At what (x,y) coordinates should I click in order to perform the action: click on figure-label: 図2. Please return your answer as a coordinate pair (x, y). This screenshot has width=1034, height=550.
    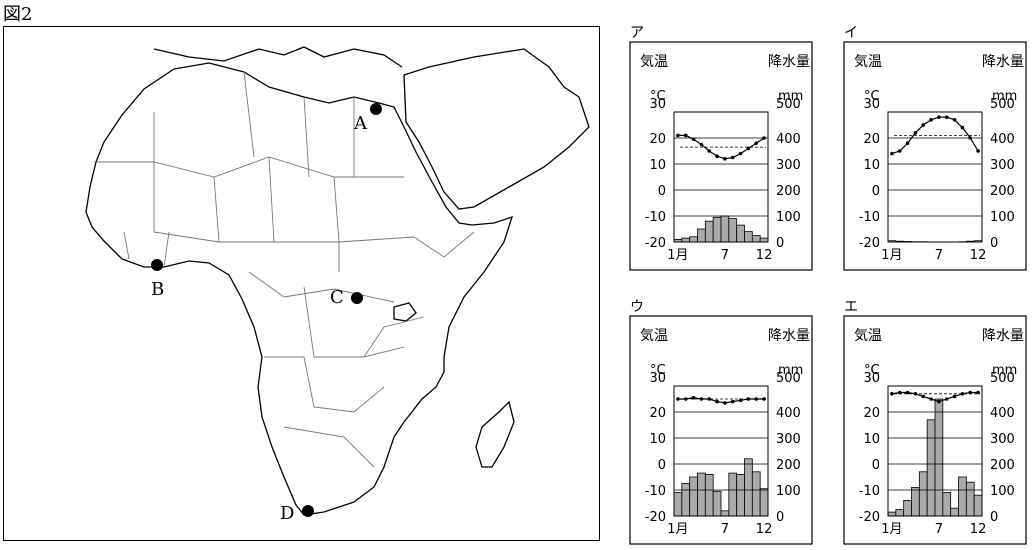
    Looking at the image, I should click on (17, 13).